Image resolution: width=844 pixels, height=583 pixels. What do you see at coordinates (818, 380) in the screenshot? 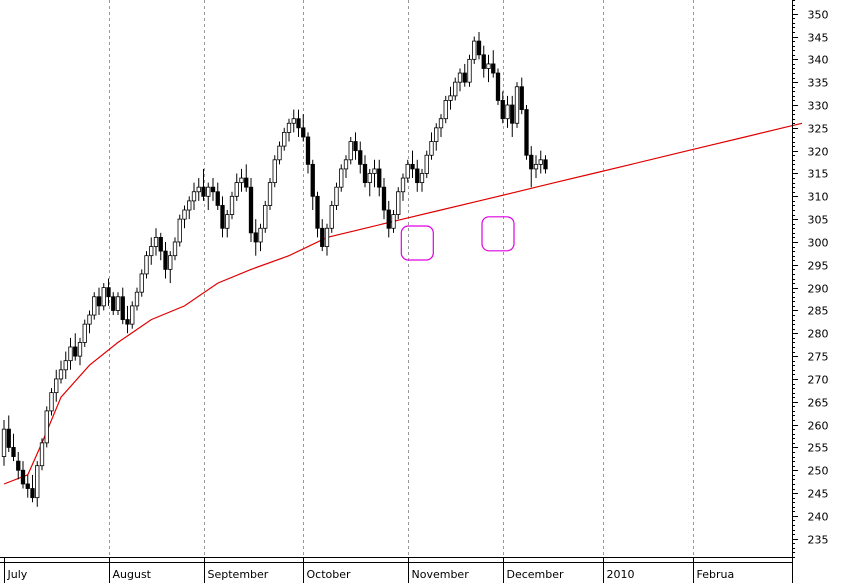
I see `price-tick-label: 270` at bounding box center [818, 380].